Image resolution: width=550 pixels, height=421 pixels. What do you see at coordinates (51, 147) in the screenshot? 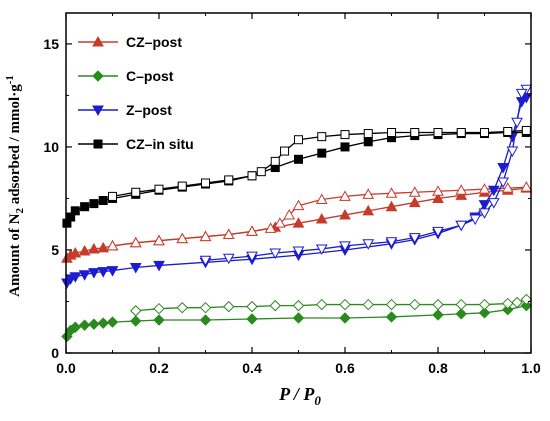
I see `y-tick-label: 10` at bounding box center [51, 147].